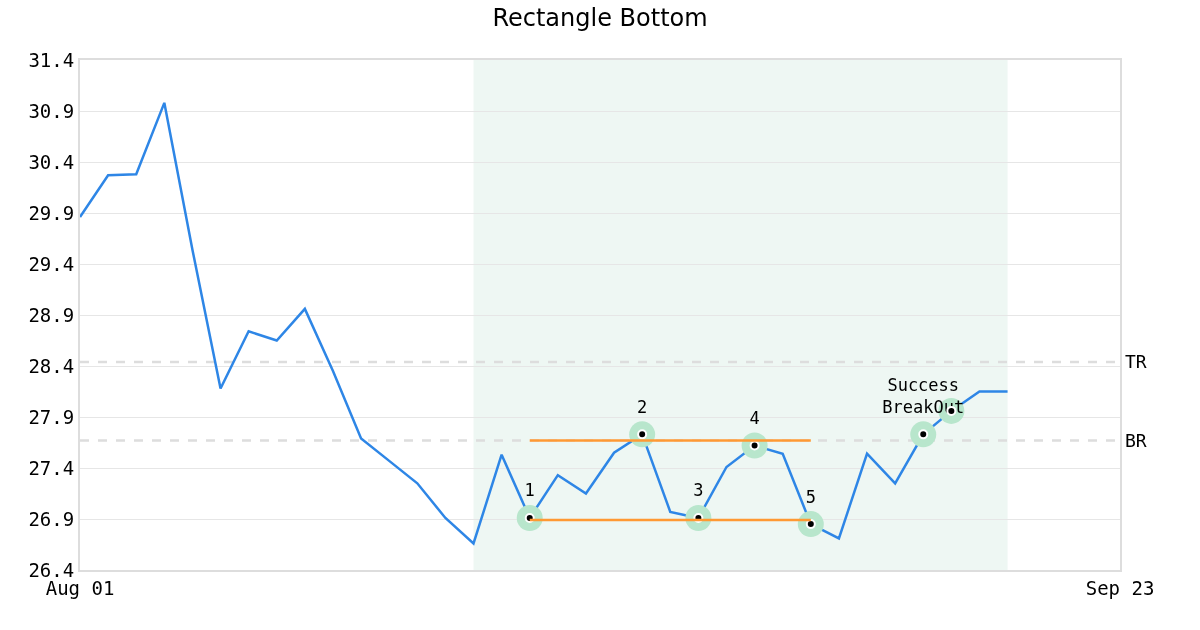 This screenshot has width=1200, height=630. What do you see at coordinates (51, 59) in the screenshot?
I see `y-tick-label: 31.4` at bounding box center [51, 59].